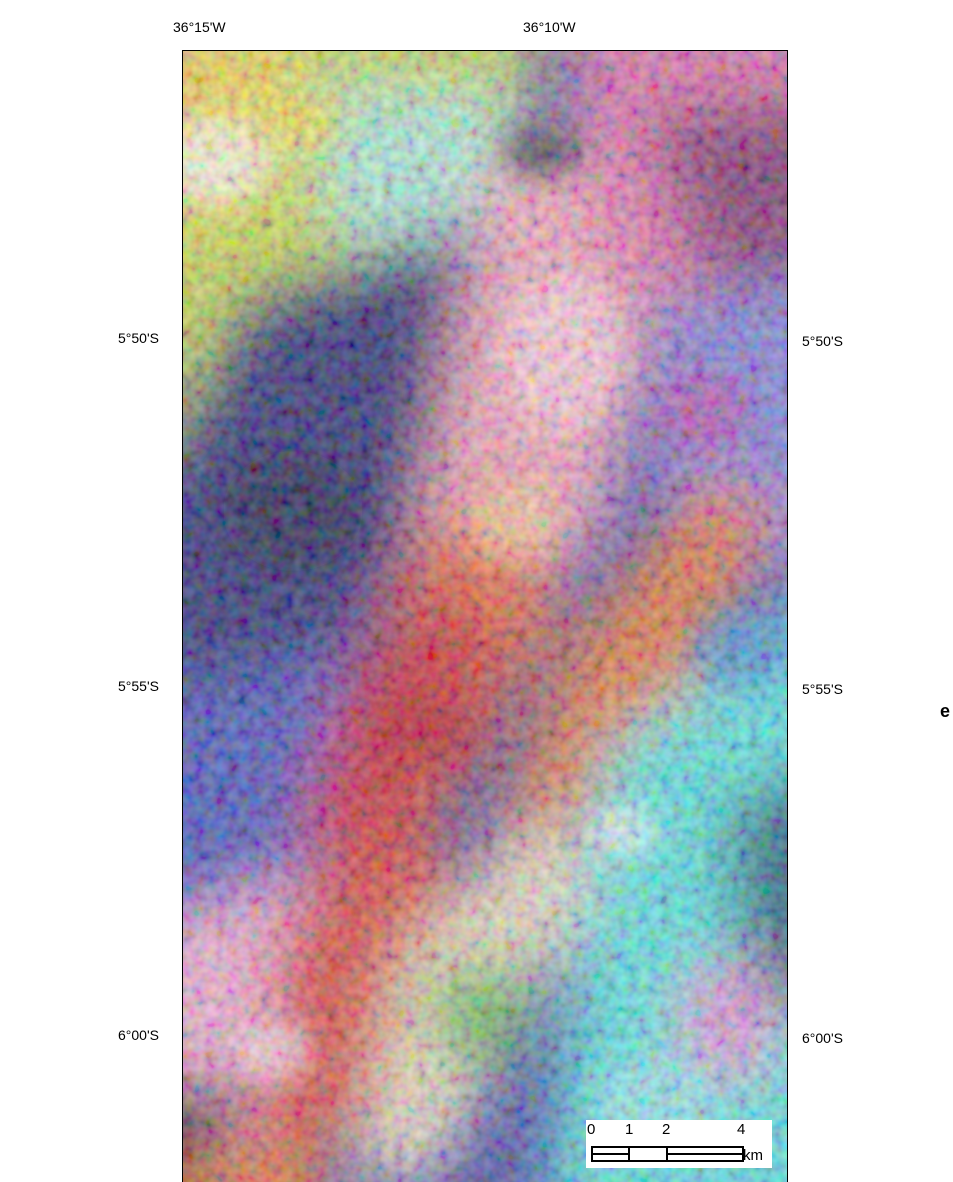  What do you see at coordinates (945, 711) in the screenshot?
I see `edge-glyph: e` at bounding box center [945, 711].